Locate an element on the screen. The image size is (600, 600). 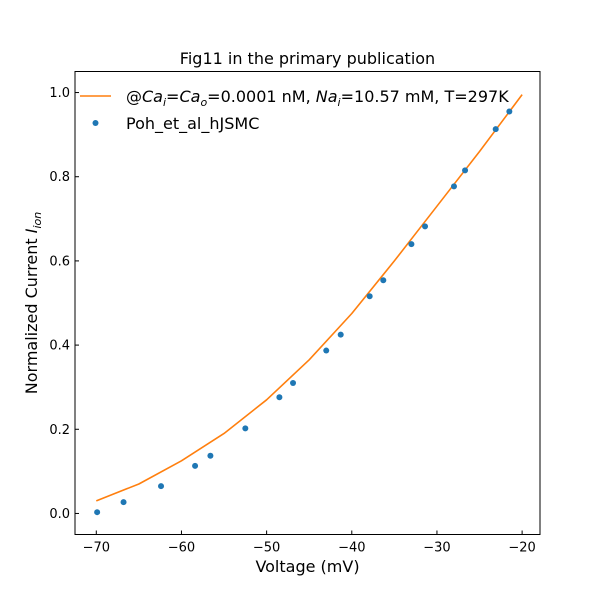
y-axis: 0.0 0.2 0.4 0.6 0.8 1.0 is located at coordinates (64, 304).